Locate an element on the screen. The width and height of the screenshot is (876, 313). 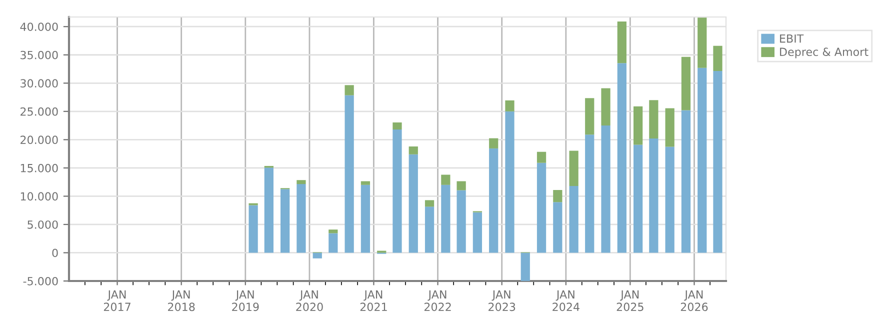
x-tick-label: JAN 2023 is located at coordinates (502, 301).